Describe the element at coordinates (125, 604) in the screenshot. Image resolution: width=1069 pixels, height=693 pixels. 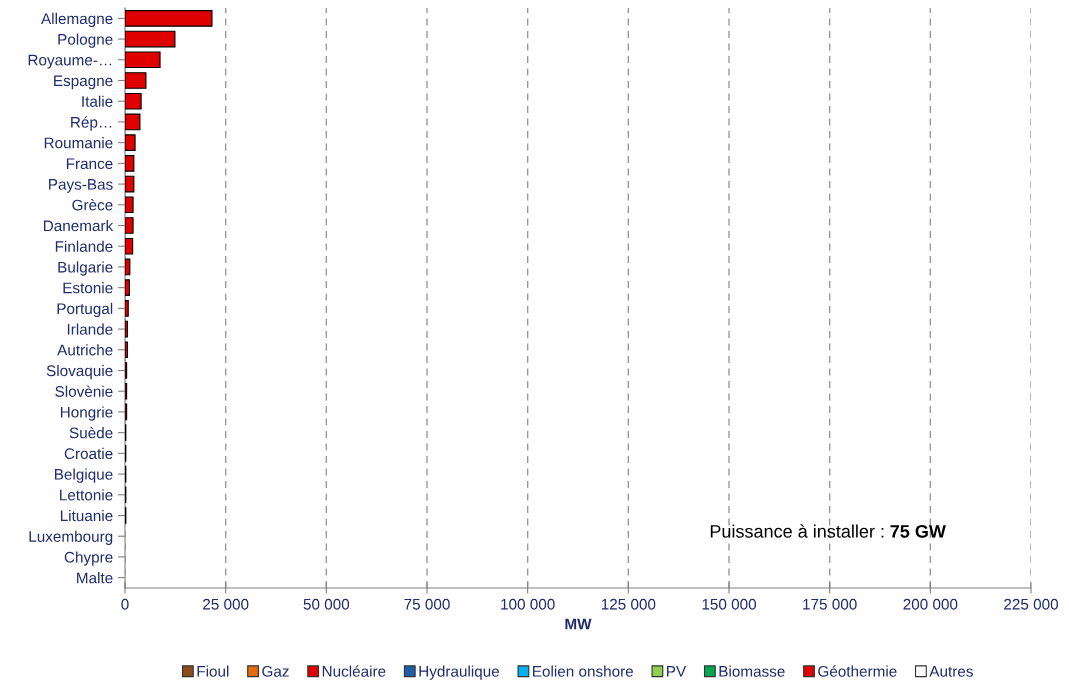
I see `x-tick-label: 0` at that location.